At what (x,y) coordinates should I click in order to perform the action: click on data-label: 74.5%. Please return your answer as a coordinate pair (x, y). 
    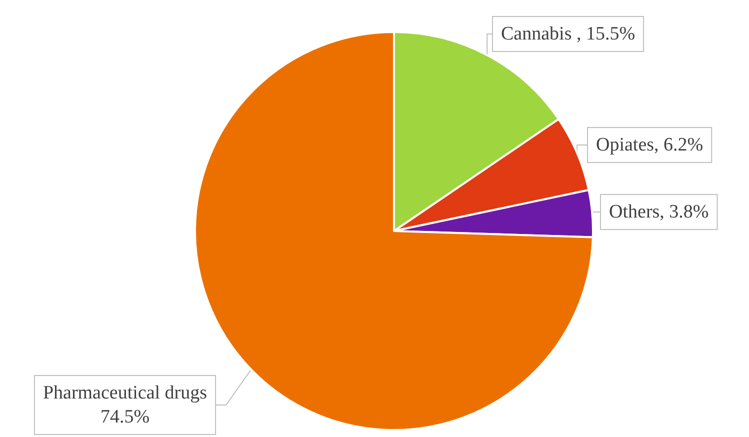
    Looking at the image, I should click on (125, 417).